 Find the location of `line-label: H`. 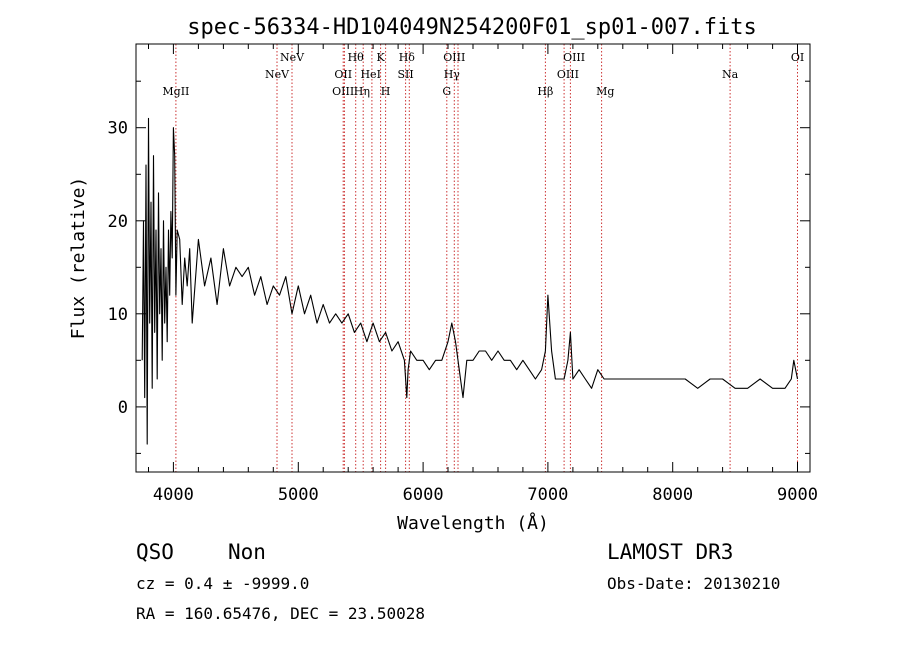

line-label: H is located at coordinates (386, 91).